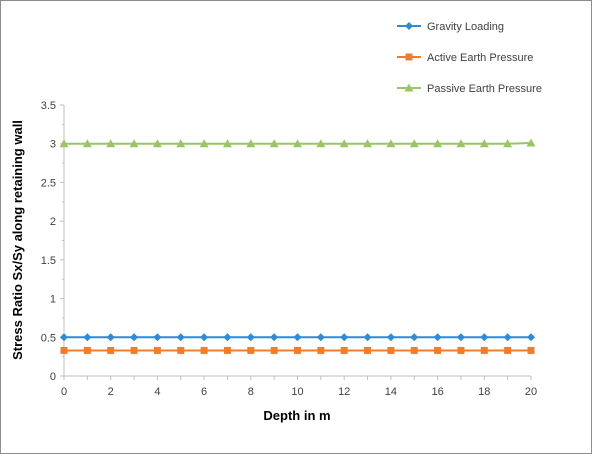 Image resolution: width=592 pixels, height=454 pixels. I want to click on series-passive-earth-pressure, so click(297, 143).